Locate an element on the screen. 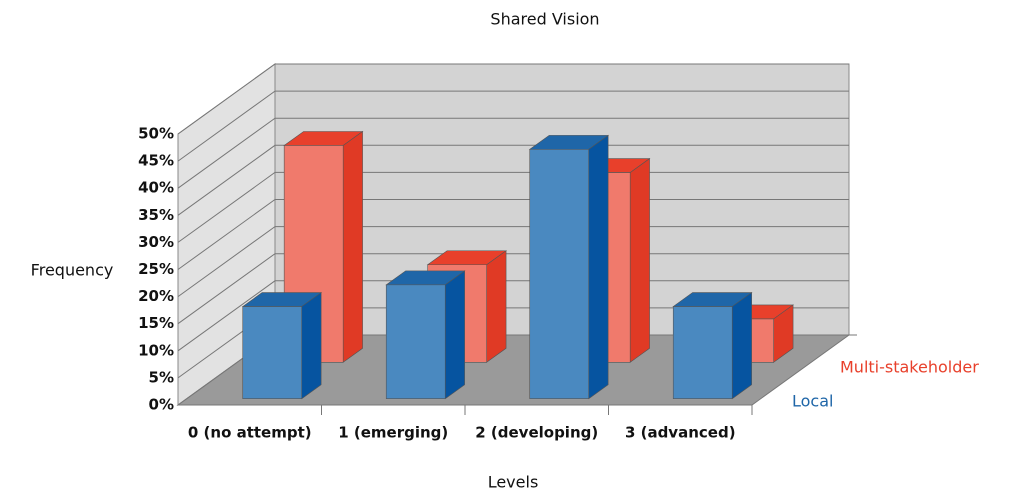 This screenshot has width=1014, height=500. y-tick-label: 20% is located at coordinates (156, 296).